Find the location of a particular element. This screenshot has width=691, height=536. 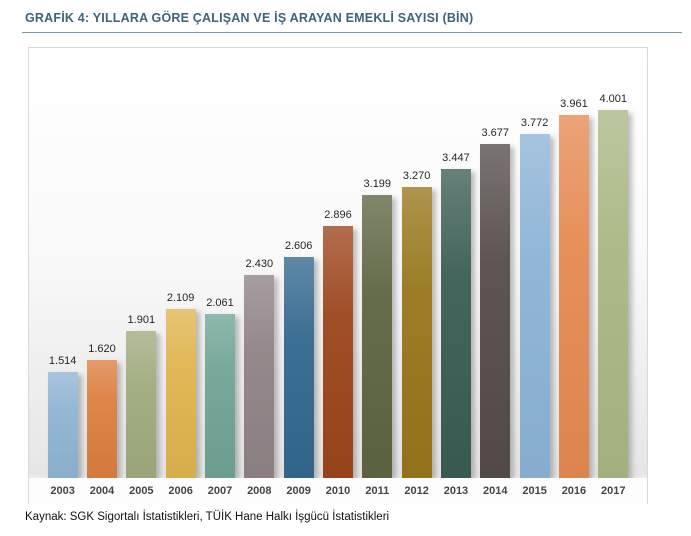

bar-2013 is located at coordinates (455, 323).